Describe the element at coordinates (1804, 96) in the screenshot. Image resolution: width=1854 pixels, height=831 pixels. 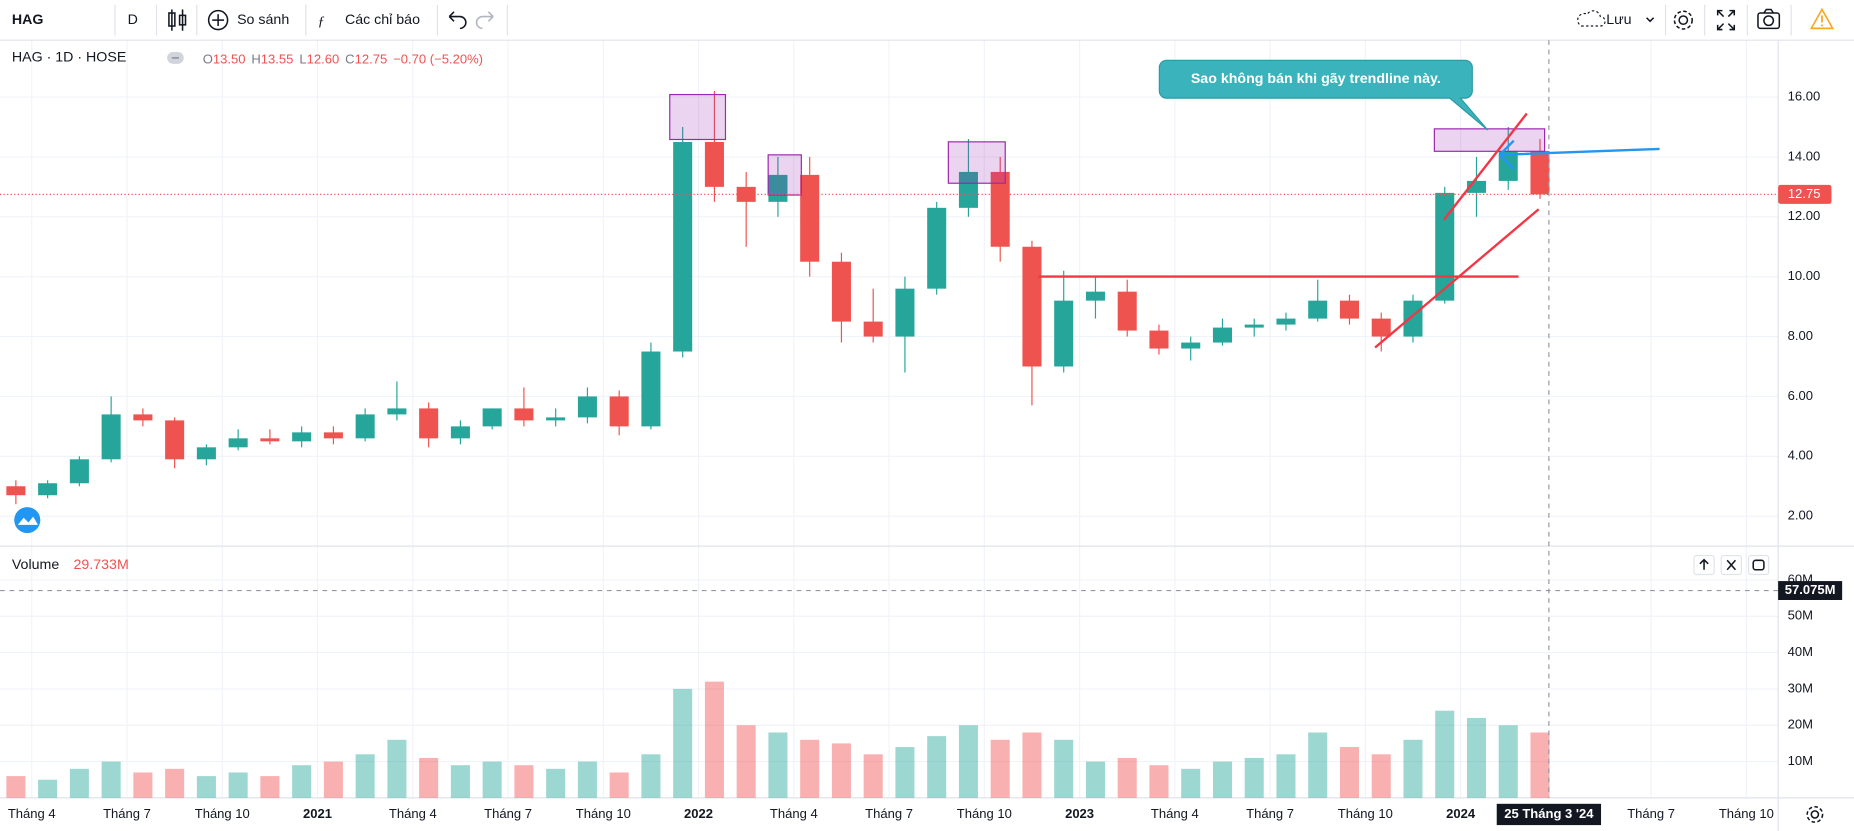
I see `y-tick-label: 16.00` at that location.